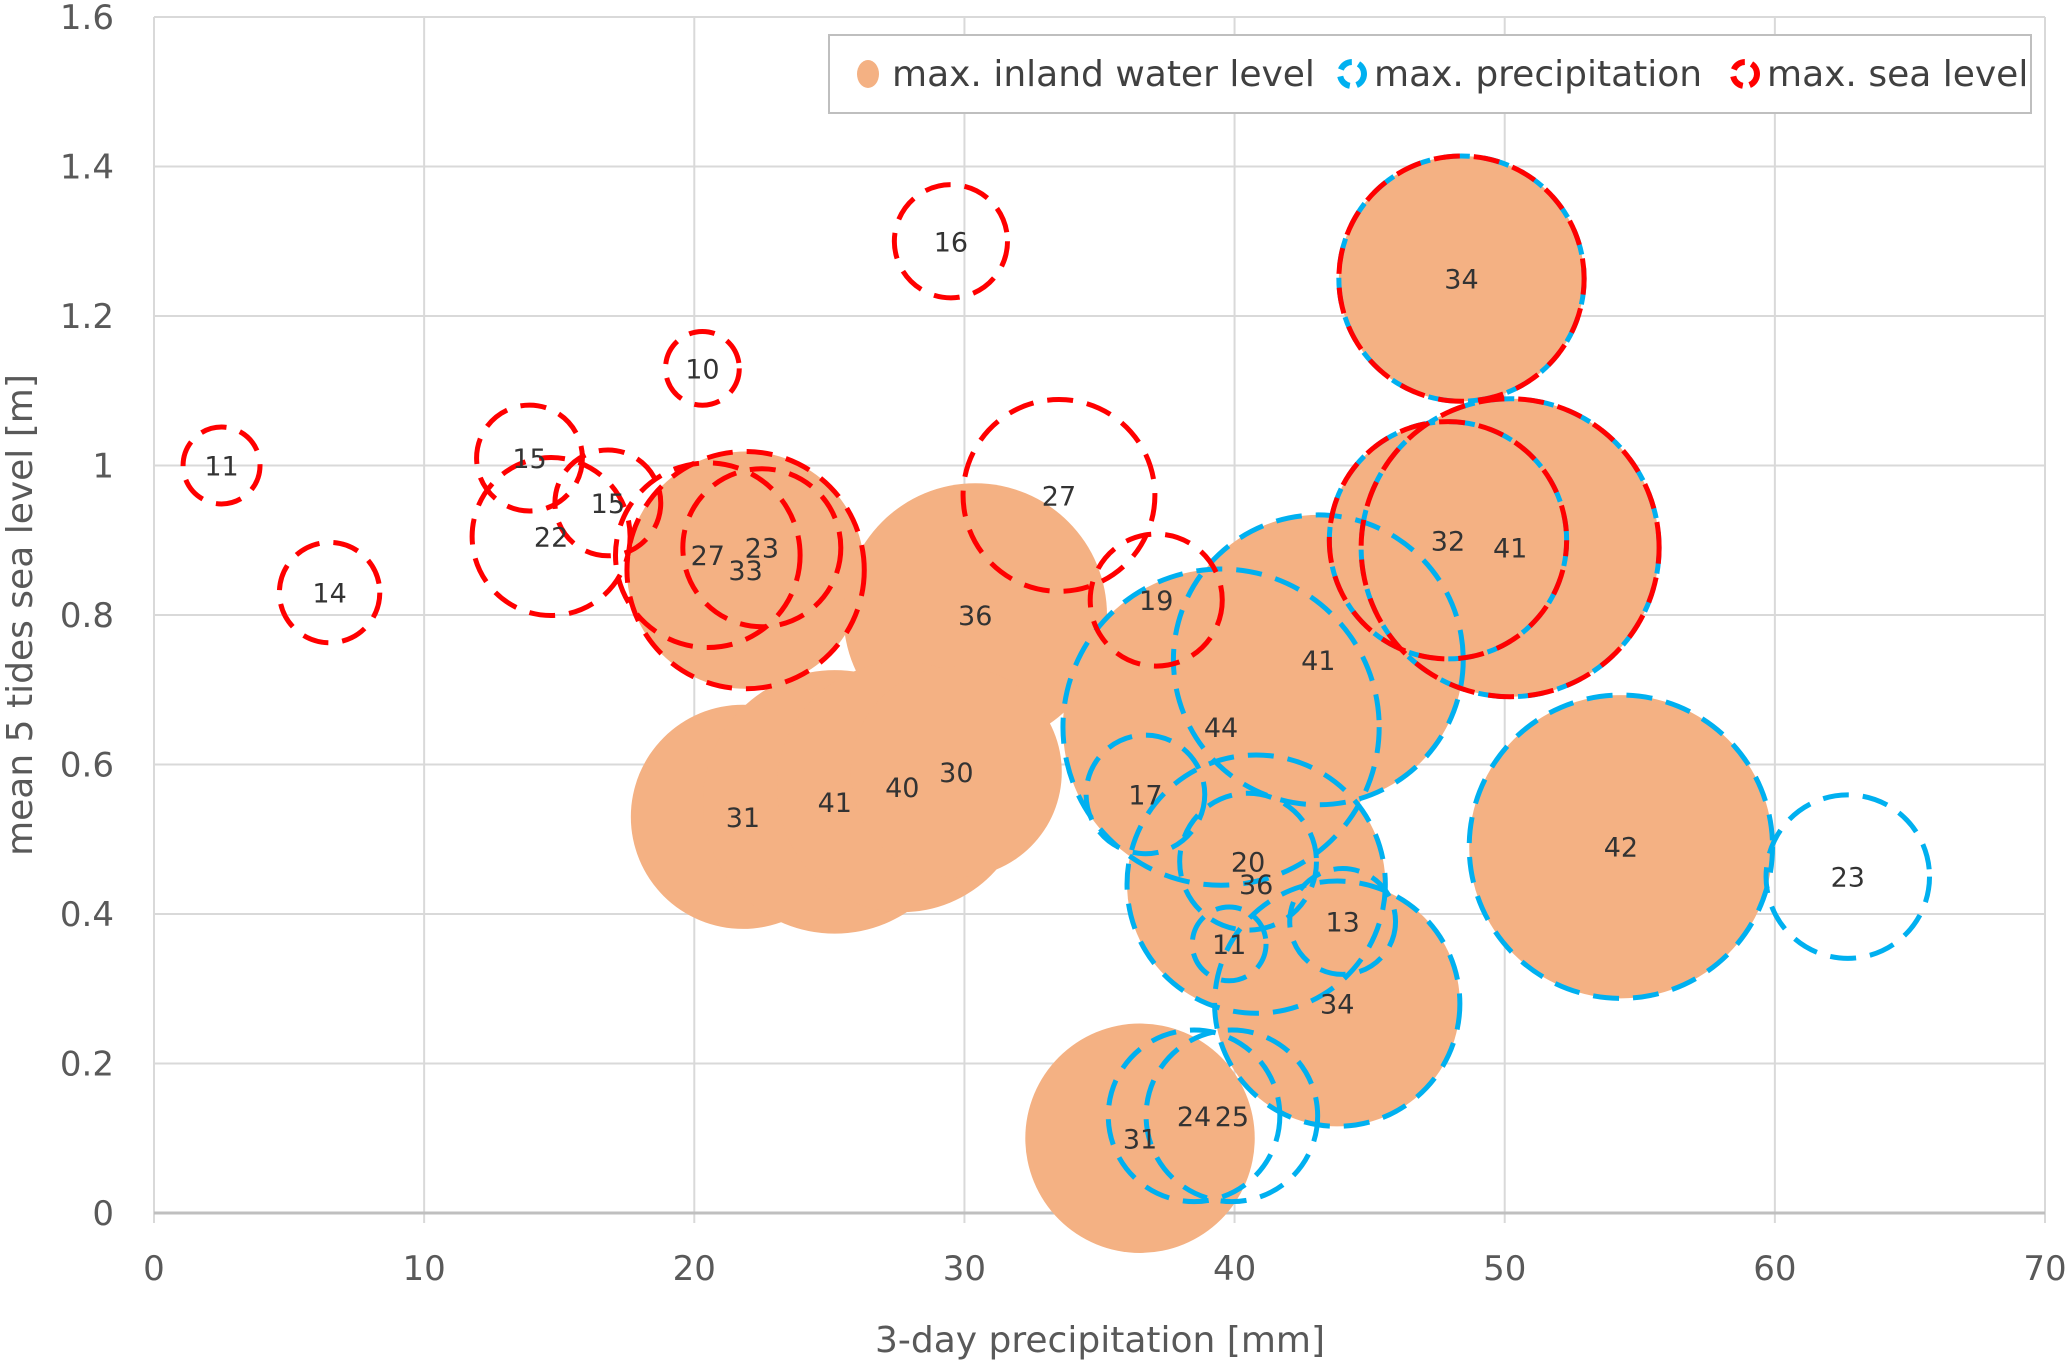 The width and height of the screenshot is (2067, 1365). I want to click on y-axis-title: mean 5 tides sea level [m], so click(20, 615).